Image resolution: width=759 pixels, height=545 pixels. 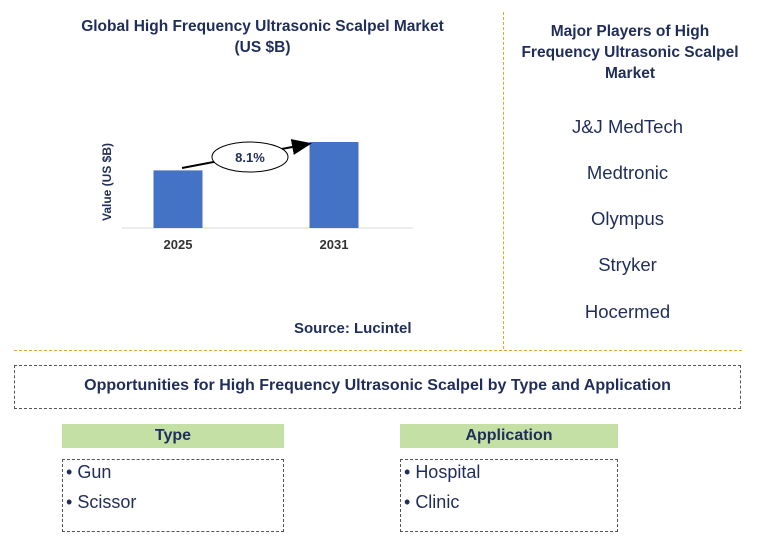 What do you see at coordinates (442, 472) in the screenshot?
I see `application-item: • Hospital` at bounding box center [442, 472].